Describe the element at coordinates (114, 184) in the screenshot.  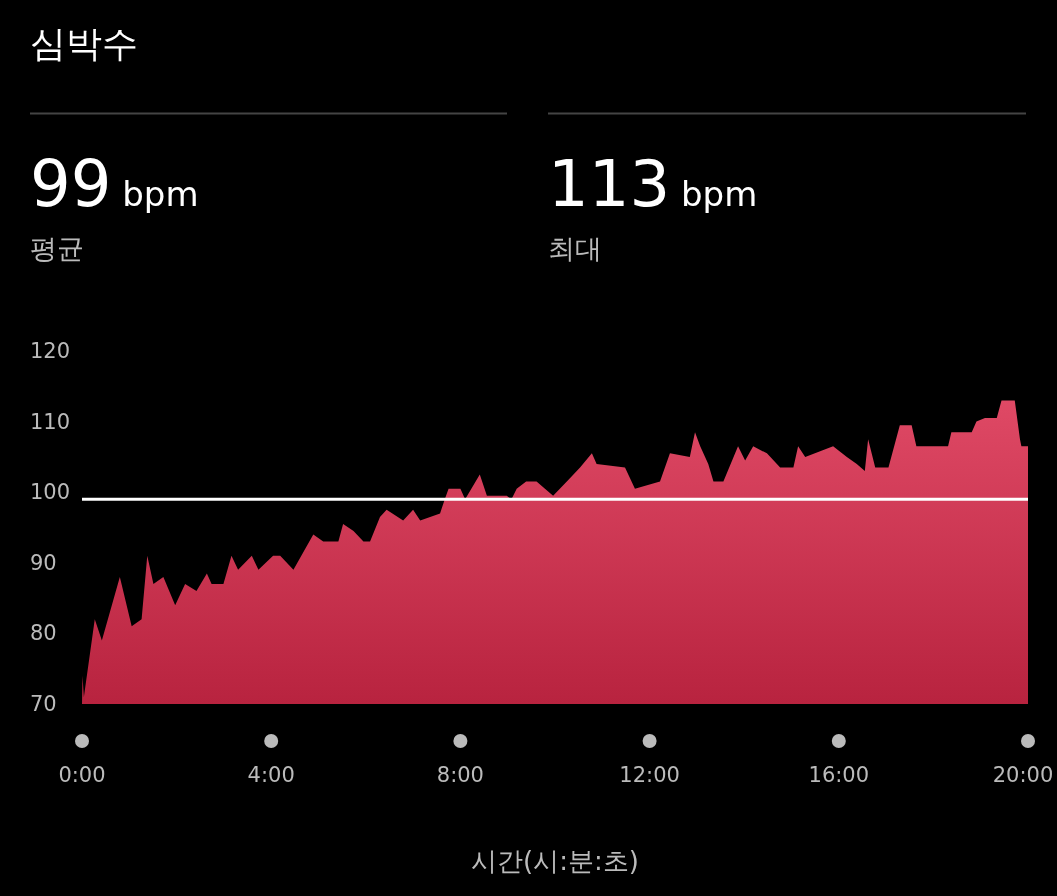
I see `annotation: 99 bpm` at that location.